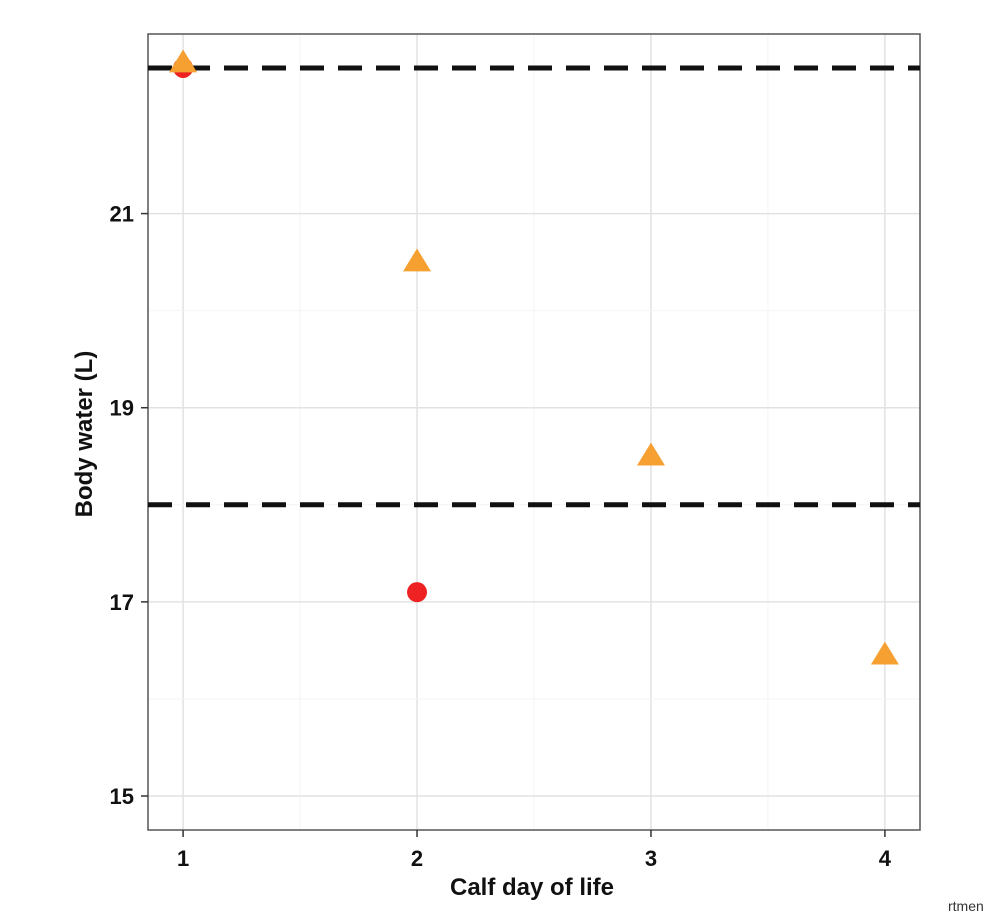 The image size is (988, 922). I want to click on y-axis-label: Body water (L), so click(84, 434).